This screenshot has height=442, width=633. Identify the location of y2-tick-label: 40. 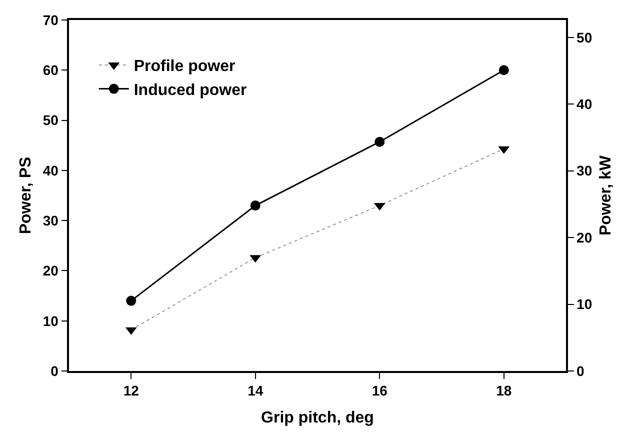
(584, 104).